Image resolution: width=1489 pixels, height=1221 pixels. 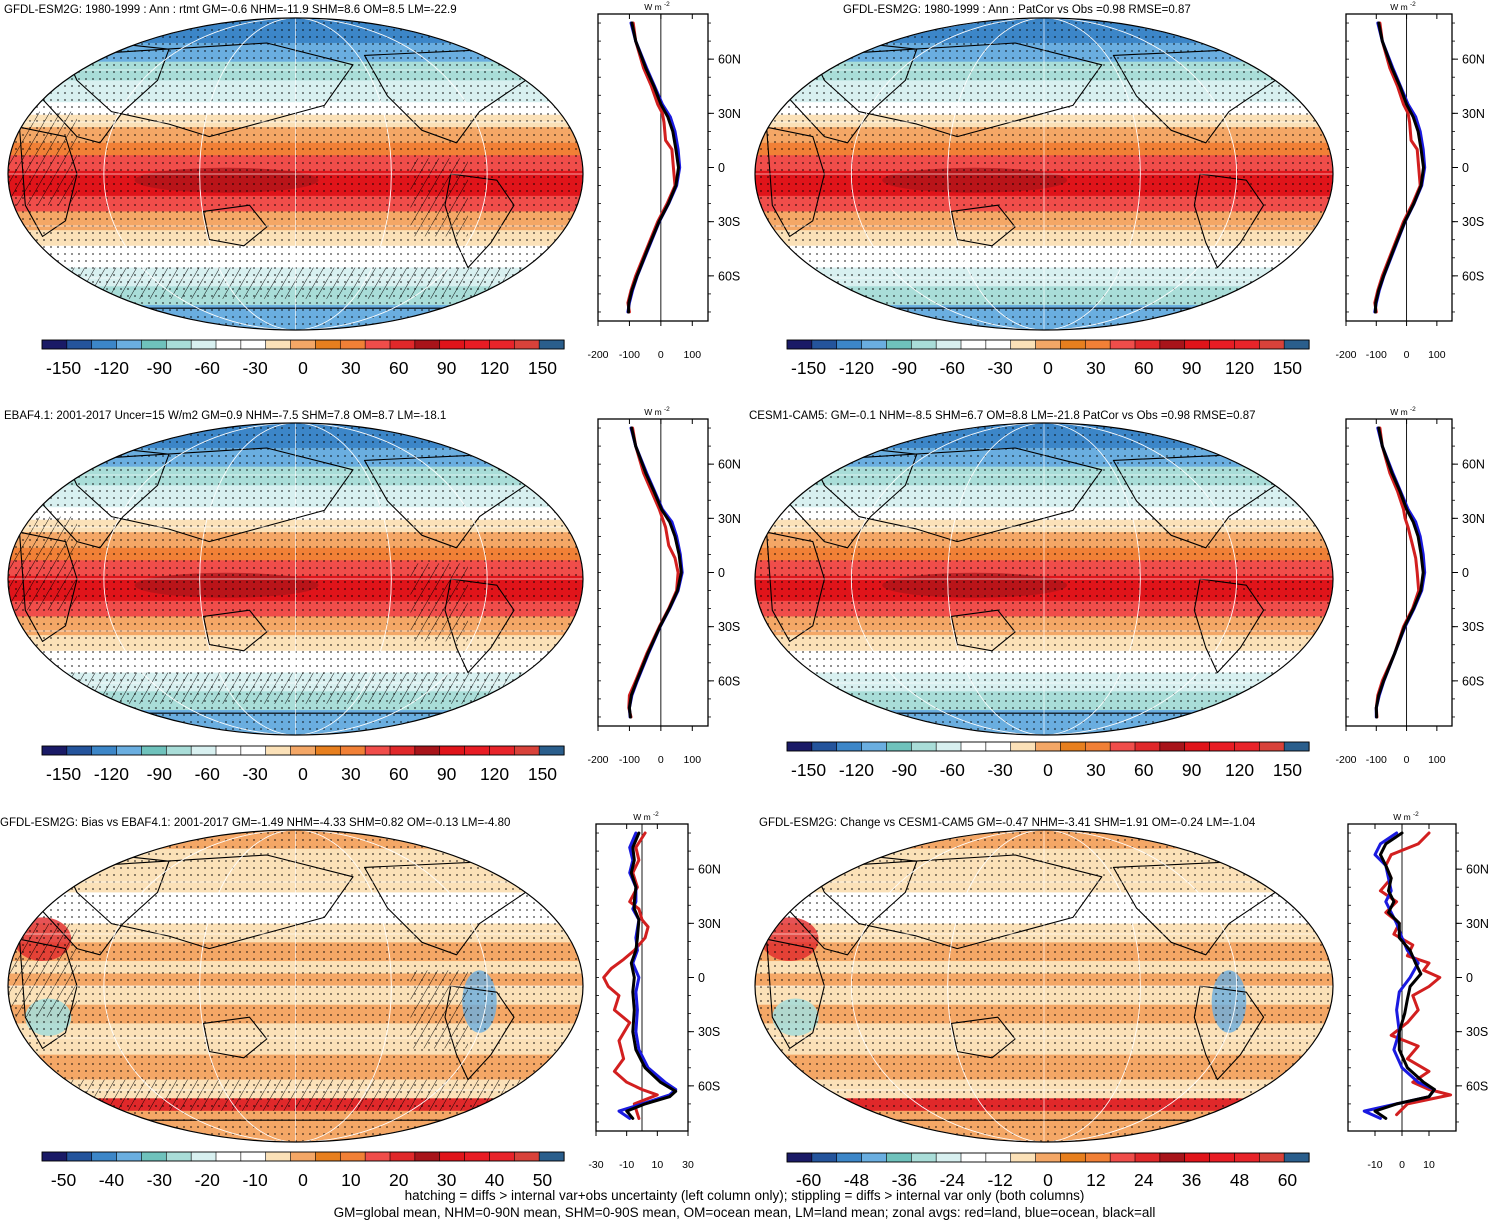 I want to click on zonal-profile: W m -2 60N 30N 0 30S 60S -10 0 10, so click(x=1418, y=991).